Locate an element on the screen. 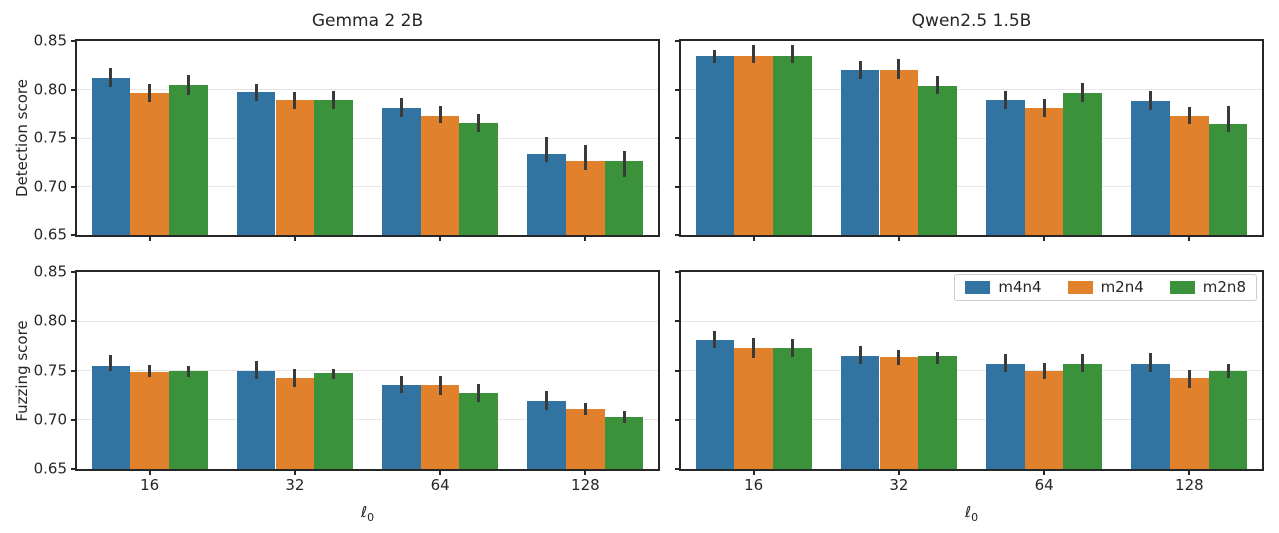 This screenshot has width=1279, height=533. y-tick-label: 0.75 is located at coordinates (50, 370).